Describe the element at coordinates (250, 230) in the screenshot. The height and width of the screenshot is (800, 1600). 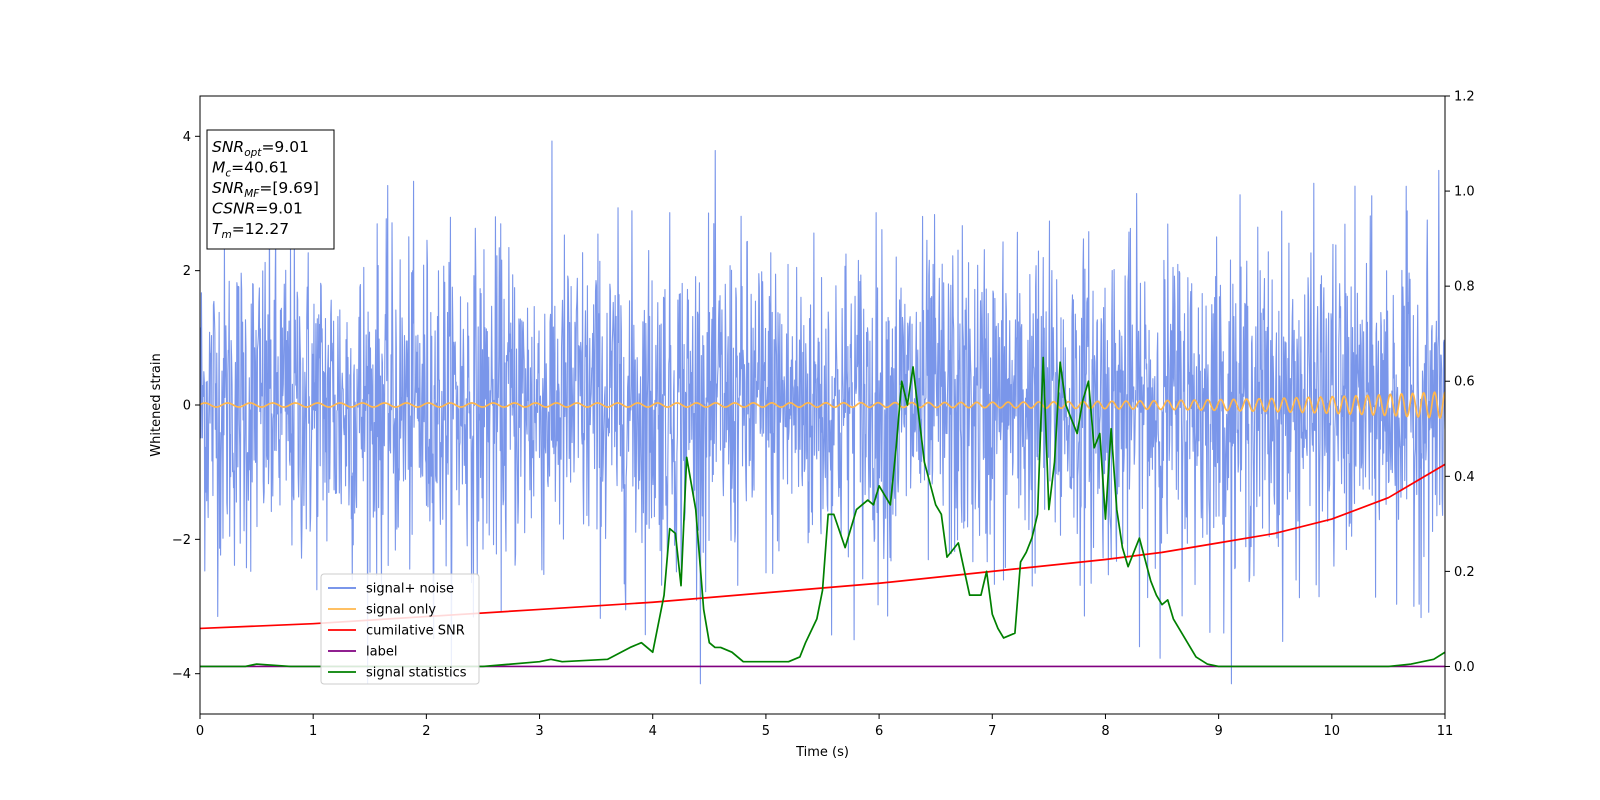
I see `info-box-line: Tm=12.27` at that location.